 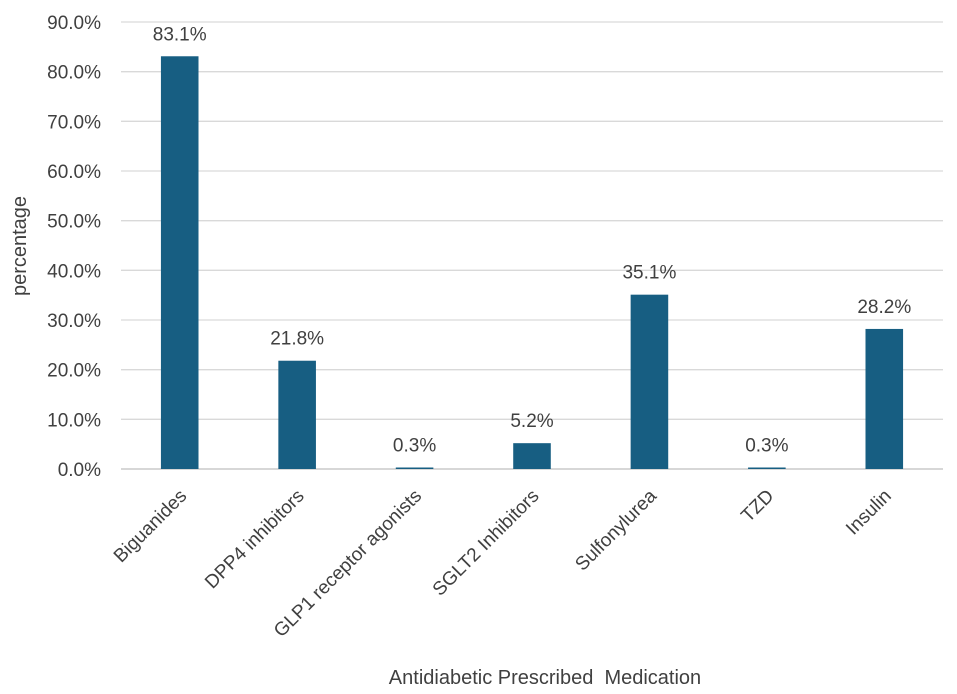 What do you see at coordinates (180, 34) in the screenshot?
I see `data-label: 83.1%` at bounding box center [180, 34].